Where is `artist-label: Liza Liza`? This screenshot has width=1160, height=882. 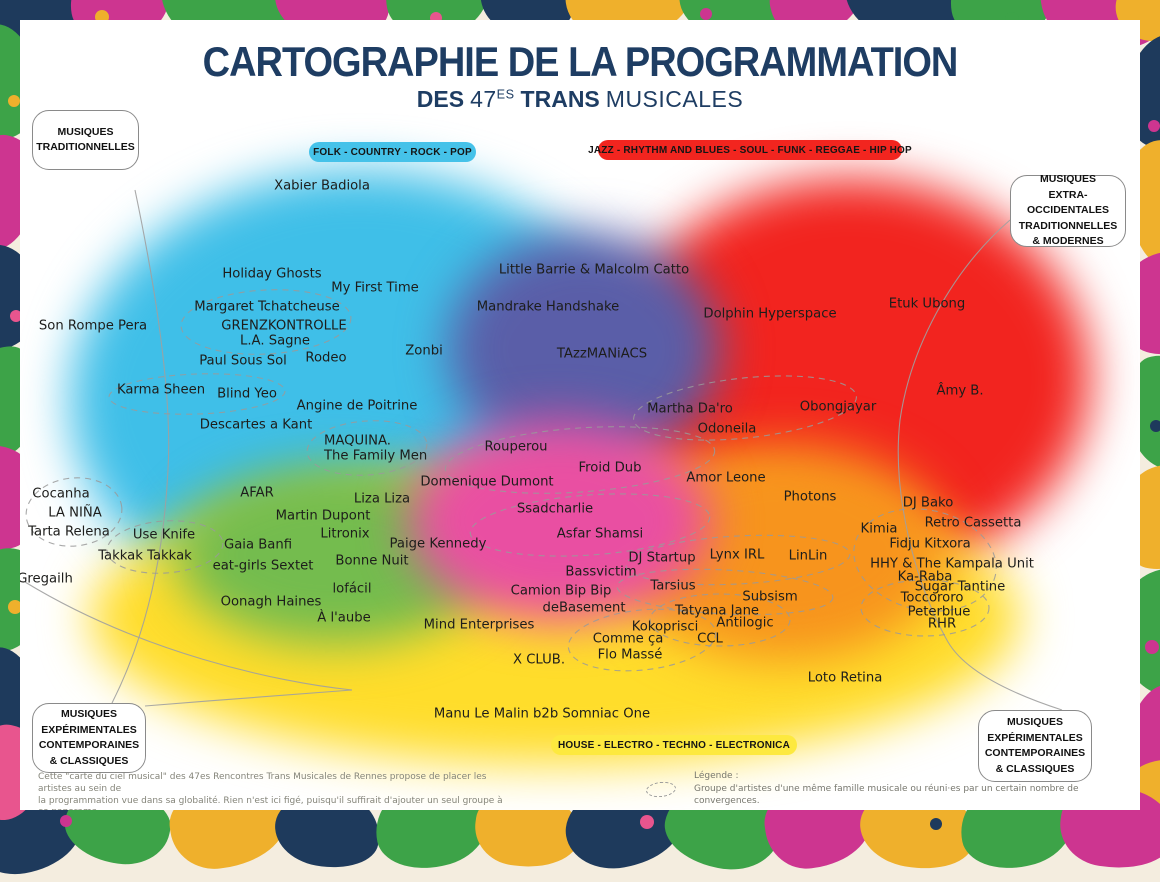 artist-label: Liza Liza is located at coordinates (382, 499).